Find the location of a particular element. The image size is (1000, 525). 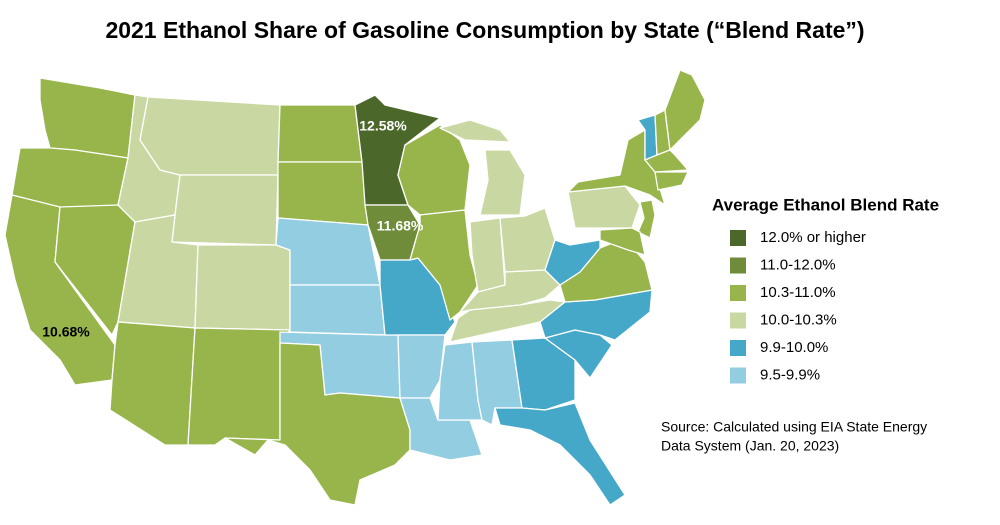

legend-label: 10.0-10.3% is located at coordinates (798, 319).